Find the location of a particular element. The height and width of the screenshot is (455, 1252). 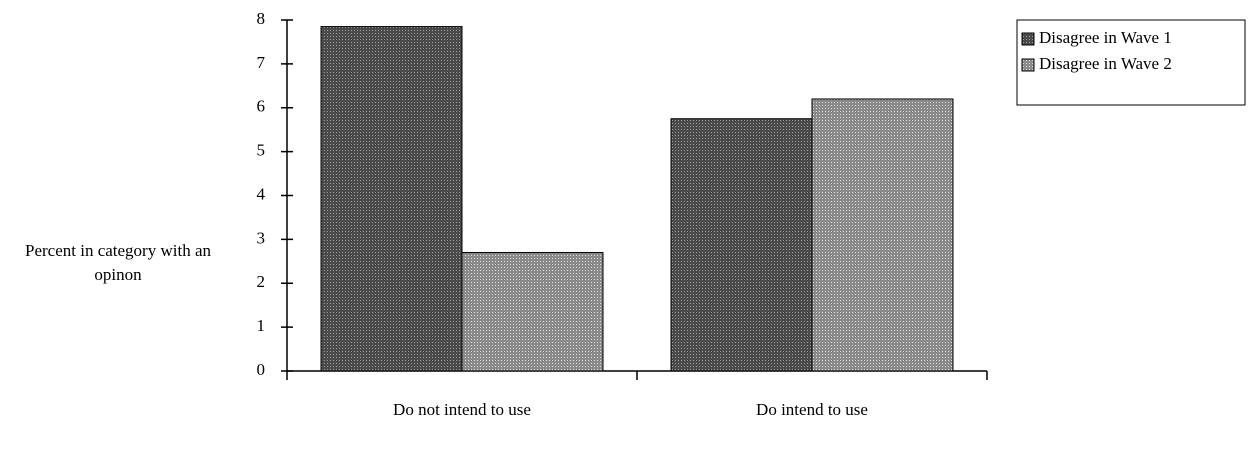

y-tick-label: 6 is located at coordinates (261, 106).